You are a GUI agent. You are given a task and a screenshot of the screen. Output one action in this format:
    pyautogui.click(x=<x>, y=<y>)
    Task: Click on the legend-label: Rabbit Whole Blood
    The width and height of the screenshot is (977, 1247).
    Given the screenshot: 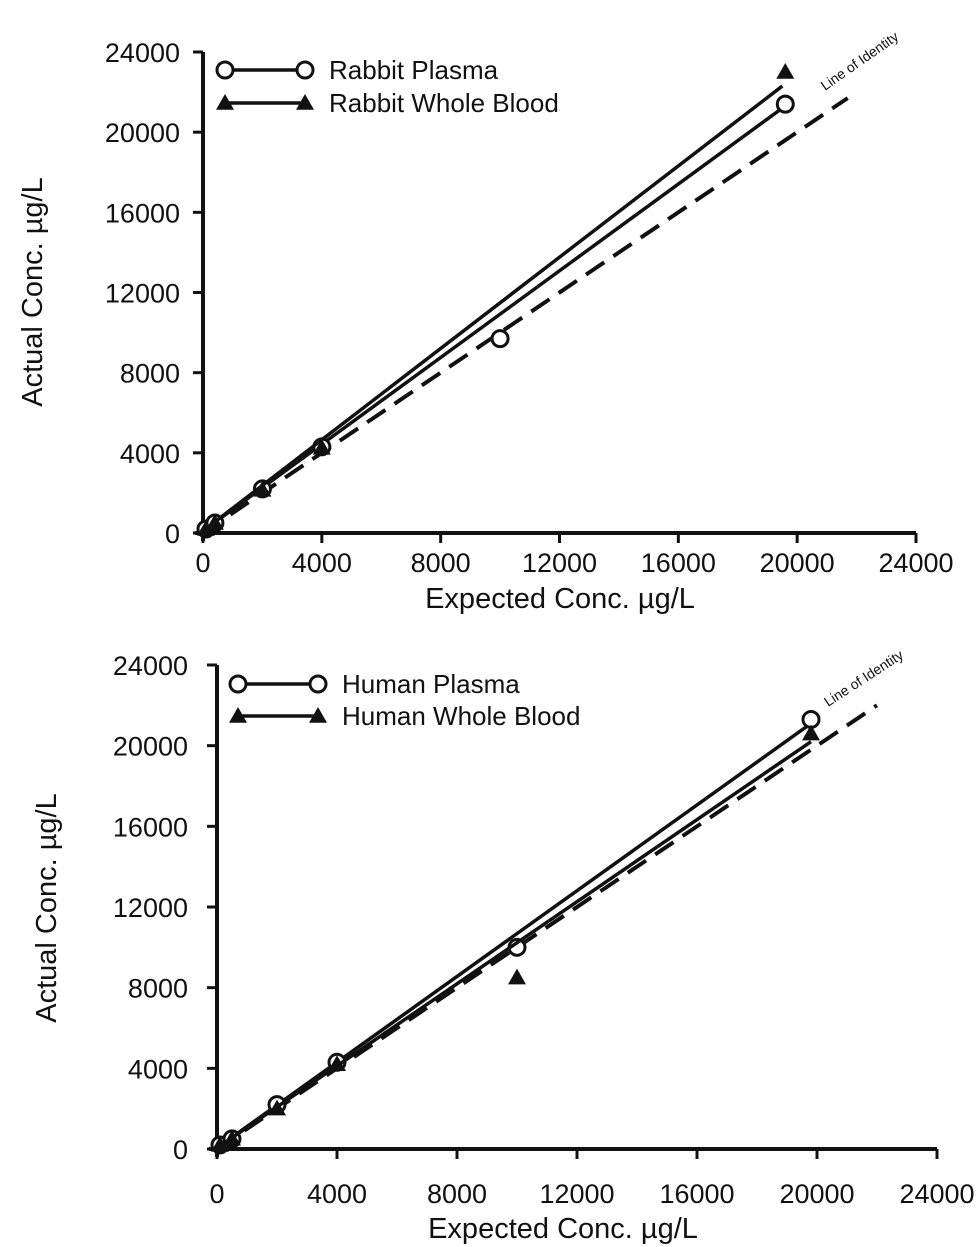 What is the action you would take?
    pyautogui.click(x=444, y=103)
    